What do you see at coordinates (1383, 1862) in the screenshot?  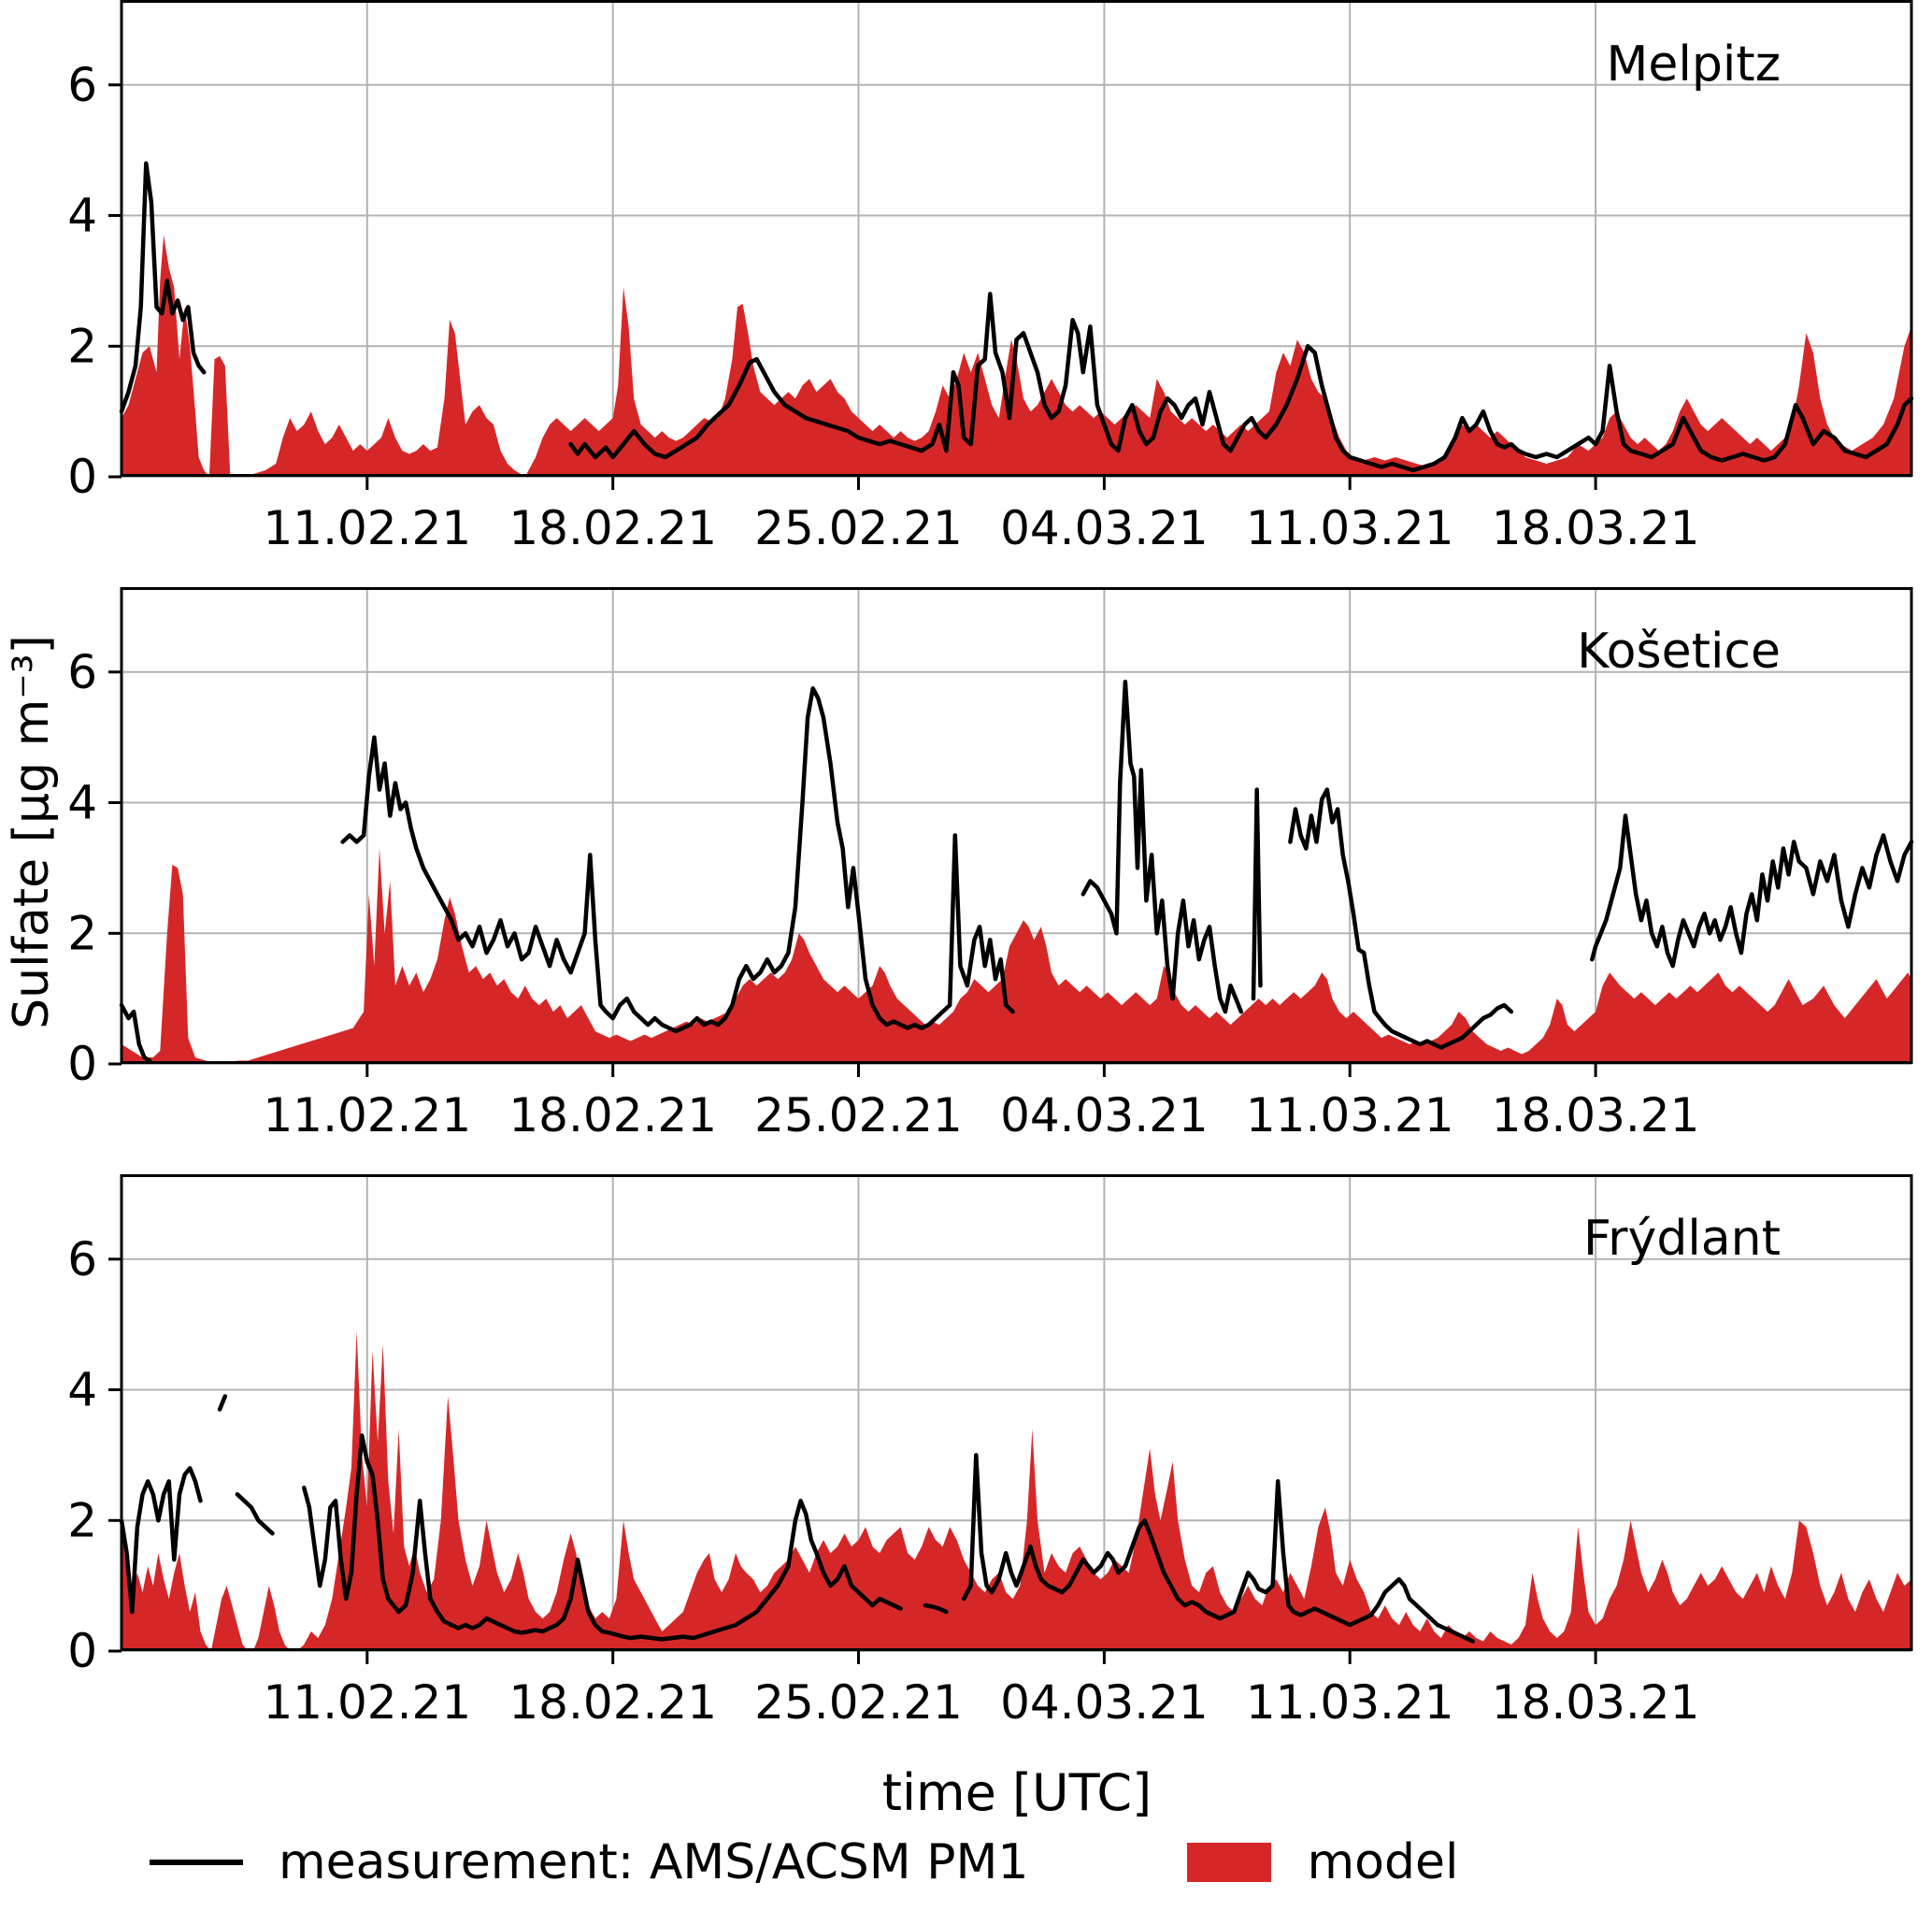 I see `legend-model-label: model` at bounding box center [1383, 1862].